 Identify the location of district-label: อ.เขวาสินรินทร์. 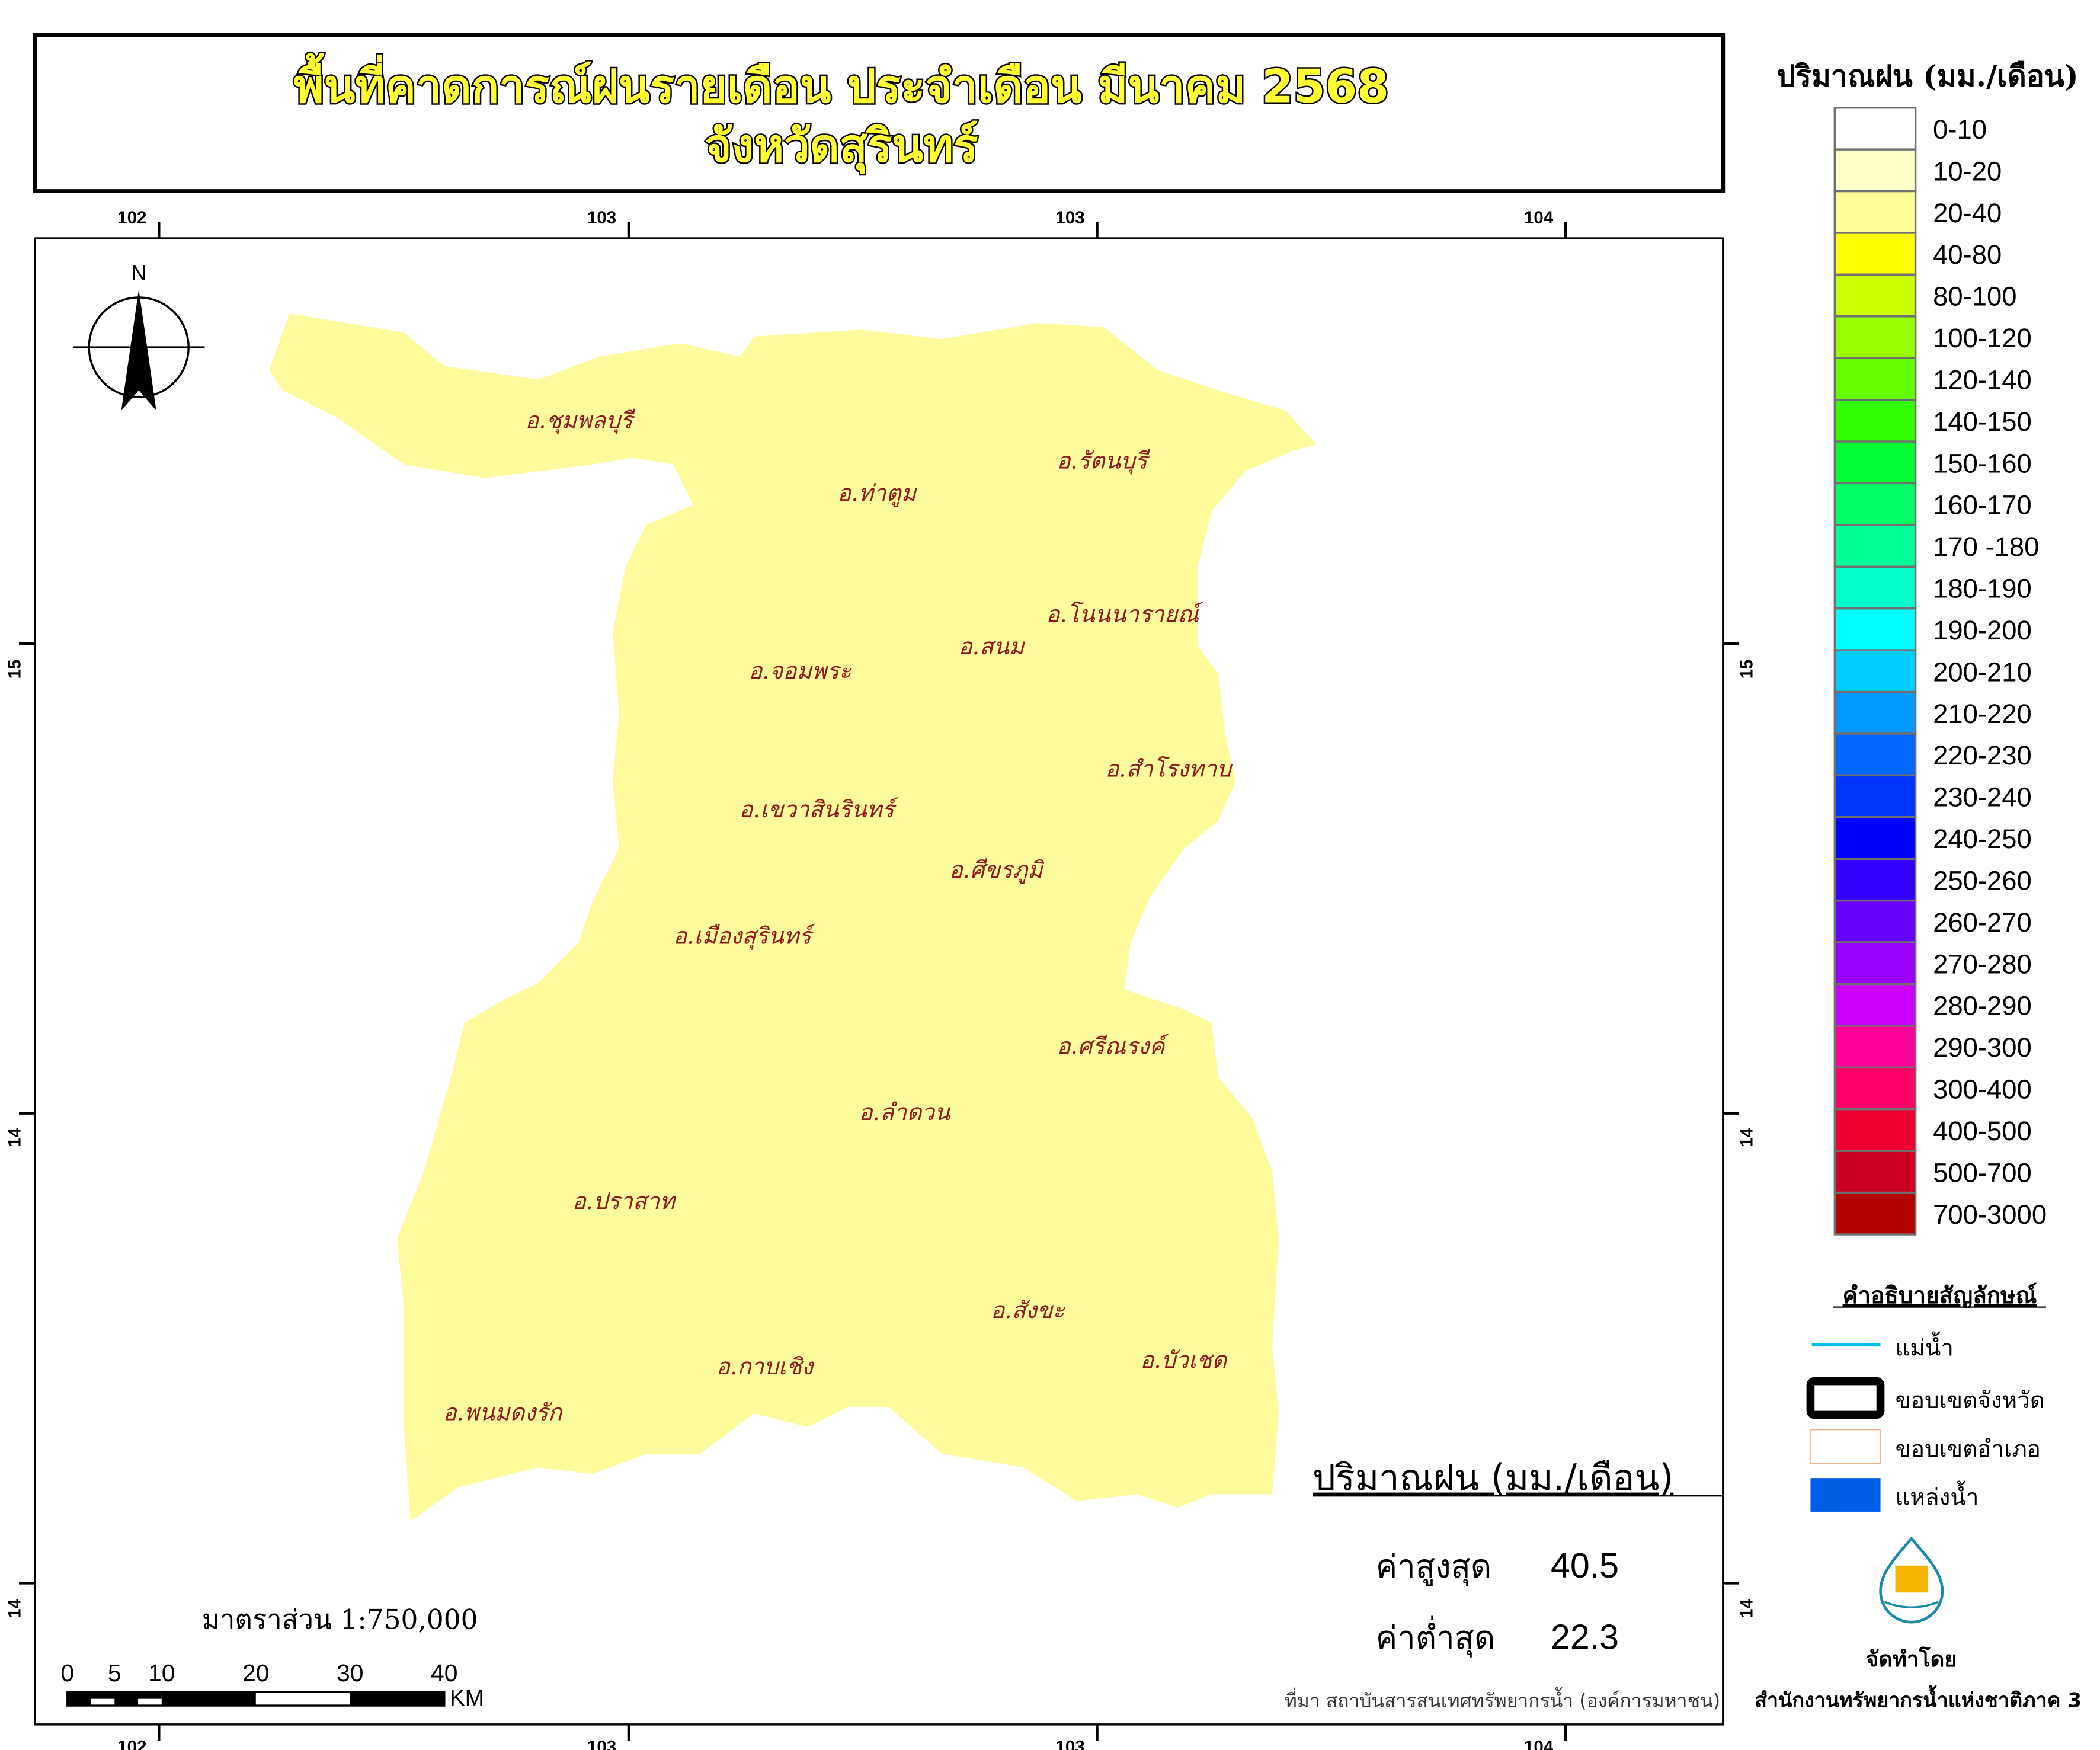
(819, 809).